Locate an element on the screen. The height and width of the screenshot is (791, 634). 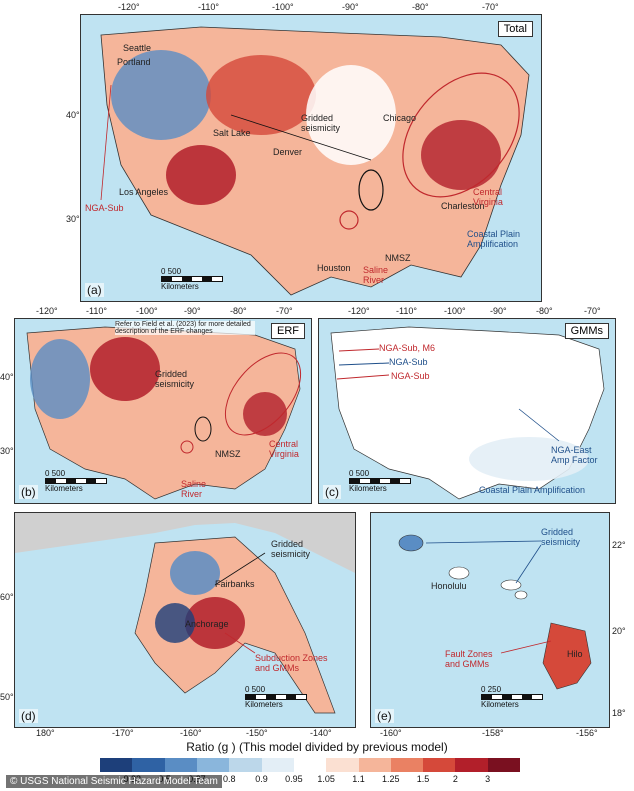
b-lon-tick: -110° is located at coordinates (96, 311).